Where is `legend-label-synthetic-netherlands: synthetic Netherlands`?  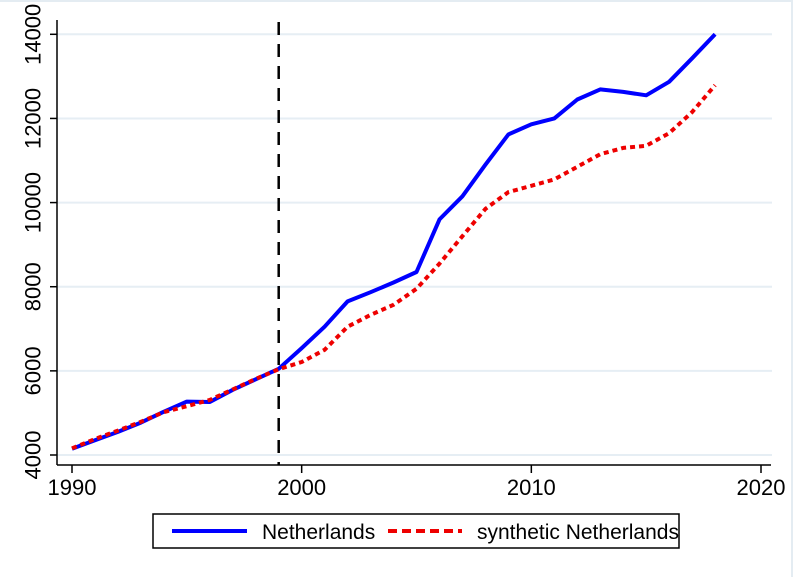 legend-label-synthetic-netherlands: synthetic Netherlands is located at coordinates (578, 532).